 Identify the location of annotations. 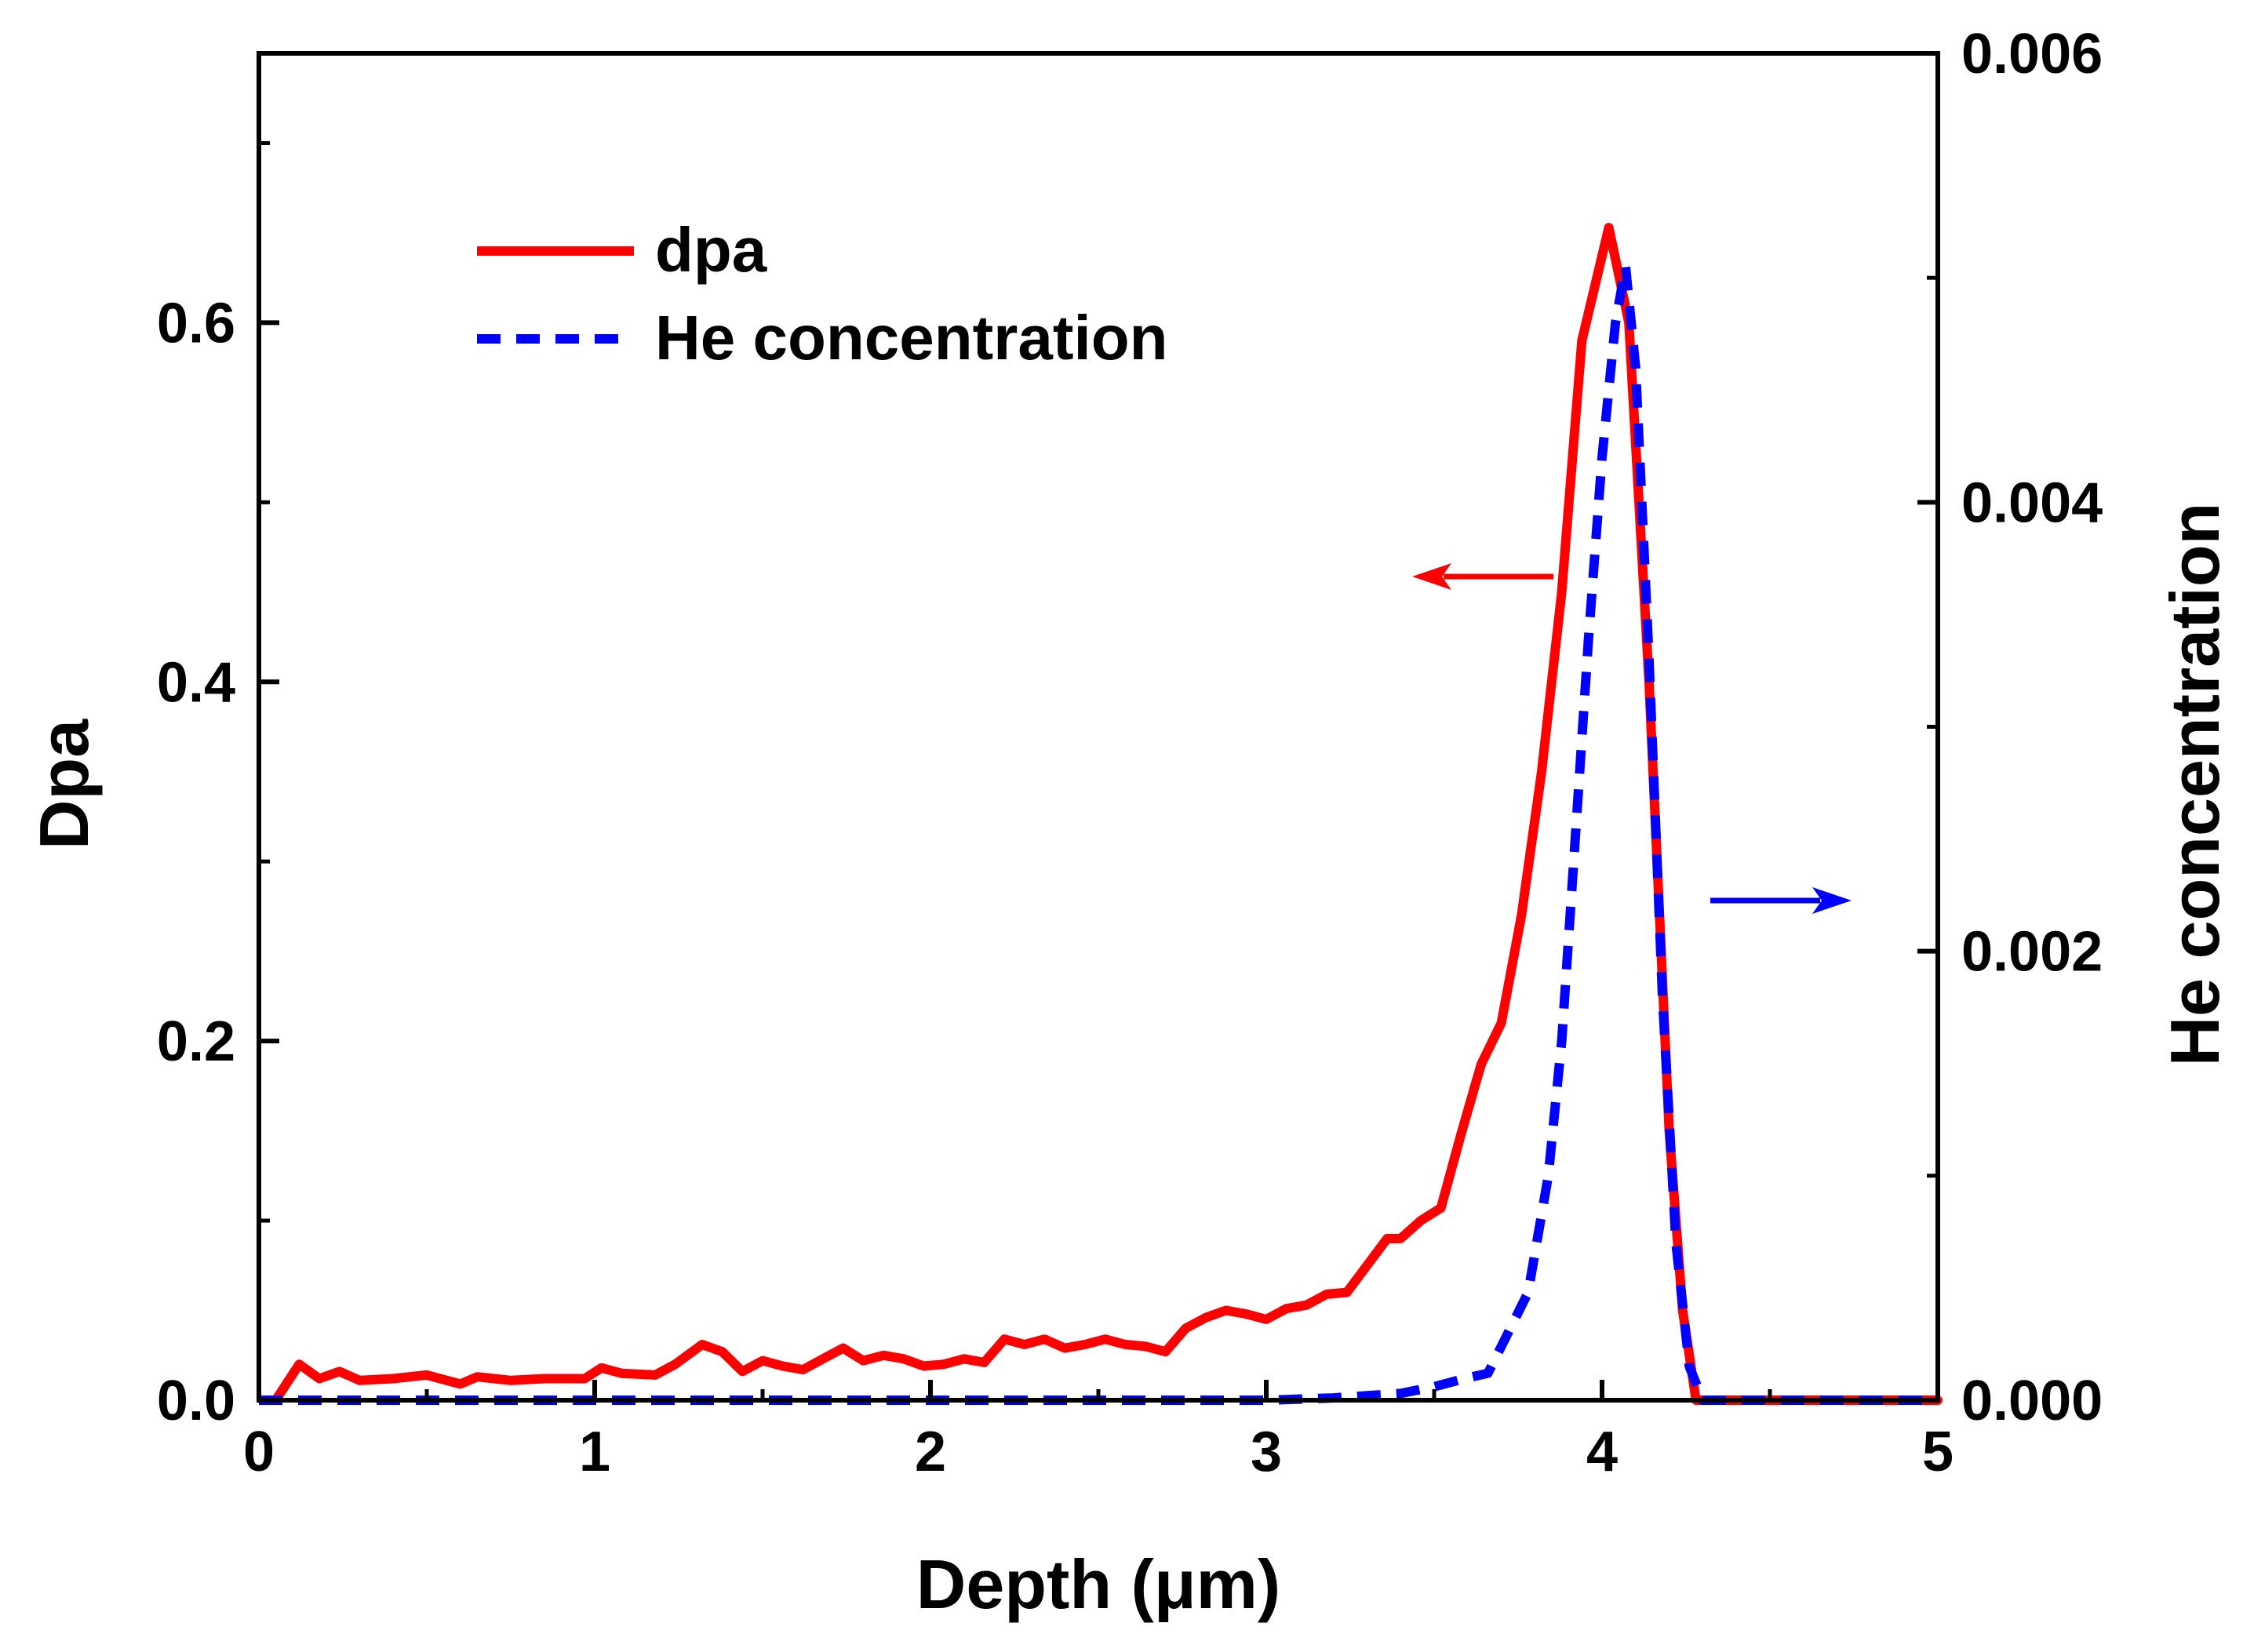
(1632, 739).